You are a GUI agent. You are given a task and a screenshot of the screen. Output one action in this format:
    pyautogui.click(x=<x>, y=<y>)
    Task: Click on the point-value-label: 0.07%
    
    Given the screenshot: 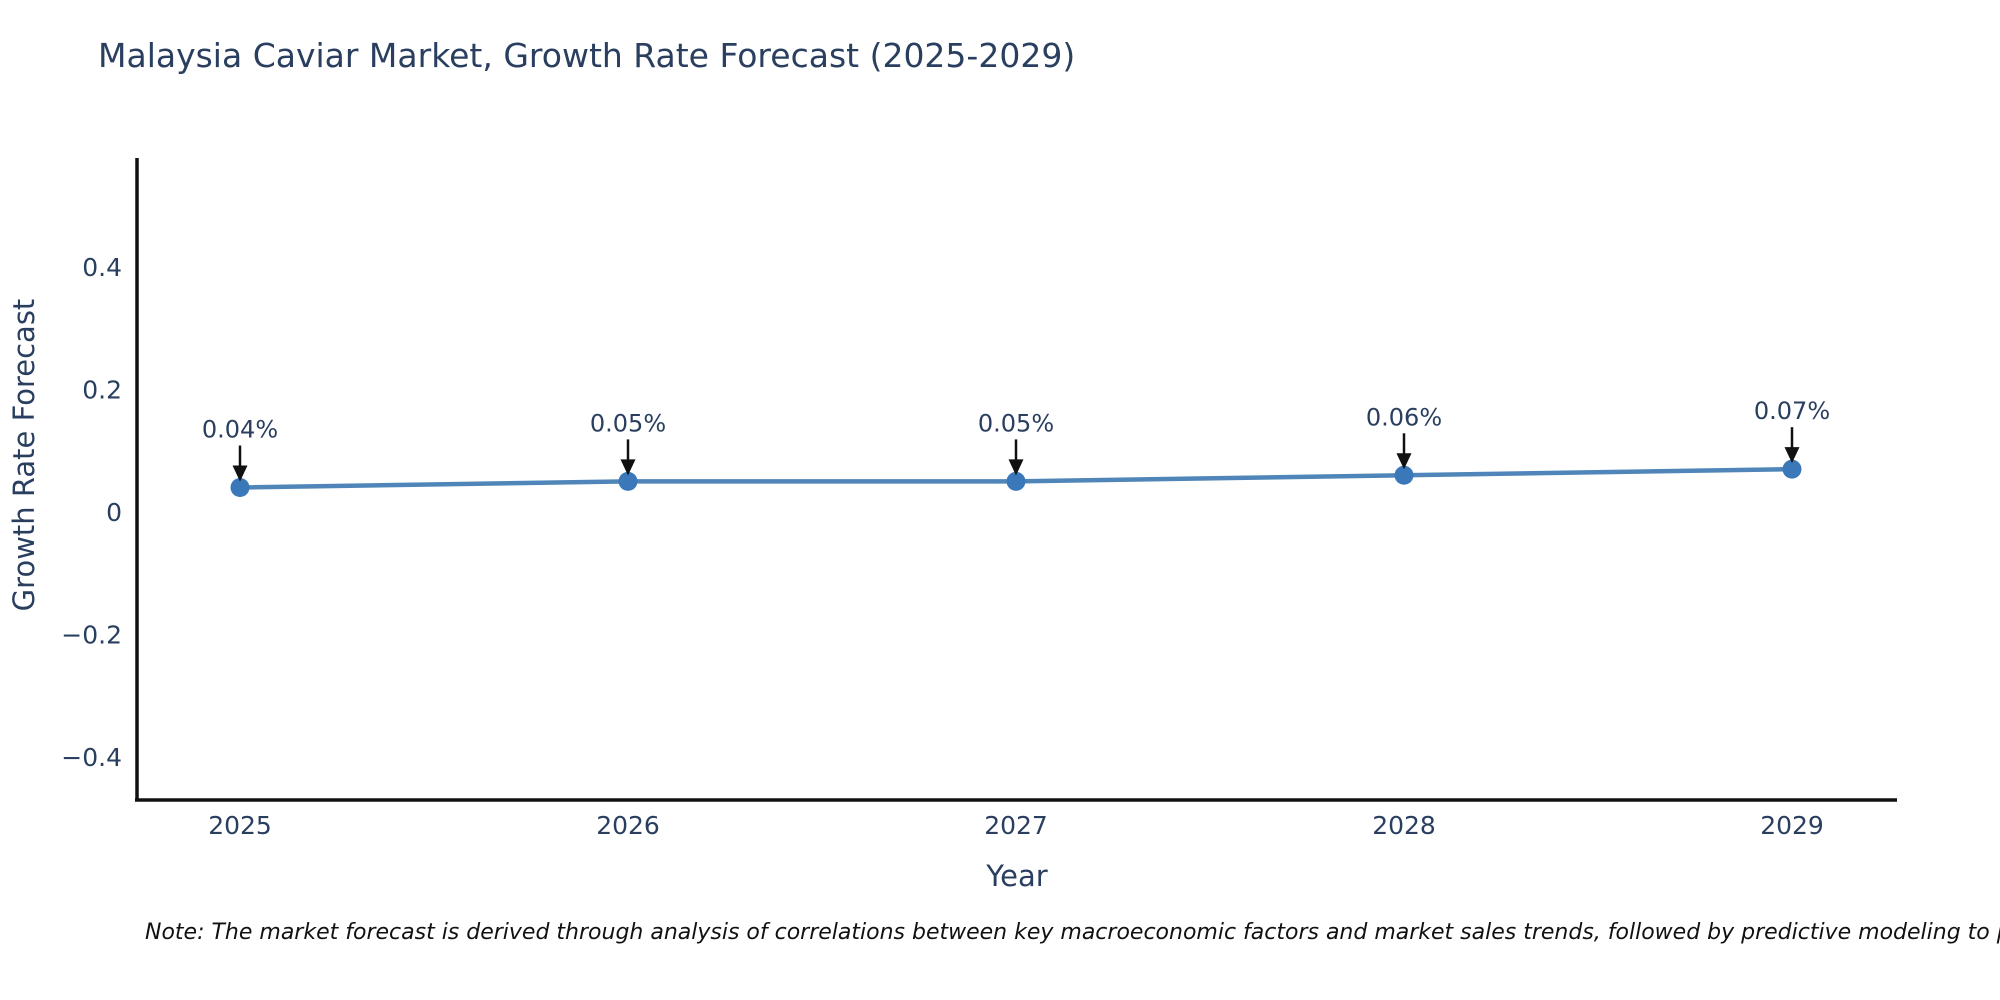 What is the action you would take?
    pyautogui.click(x=1792, y=411)
    